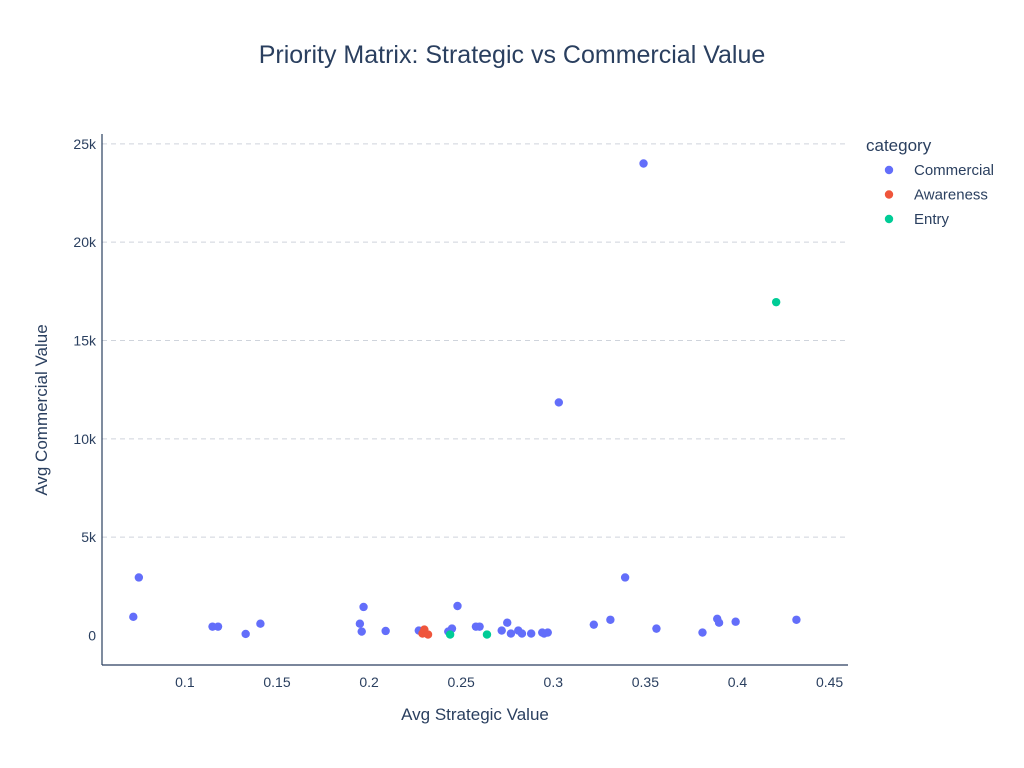 The image size is (1024, 768). What do you see at coordinates (829, 682) in the screenshot?
I see `x-tick-label: 0.45` at bounding box center [829, 682].